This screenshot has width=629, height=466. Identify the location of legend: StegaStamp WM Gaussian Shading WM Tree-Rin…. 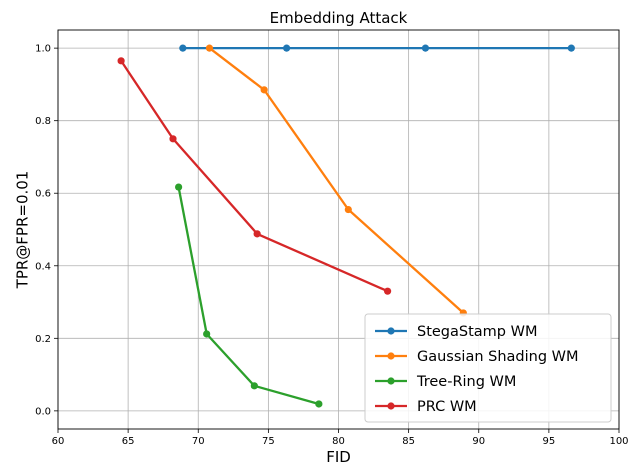
(488, 368).